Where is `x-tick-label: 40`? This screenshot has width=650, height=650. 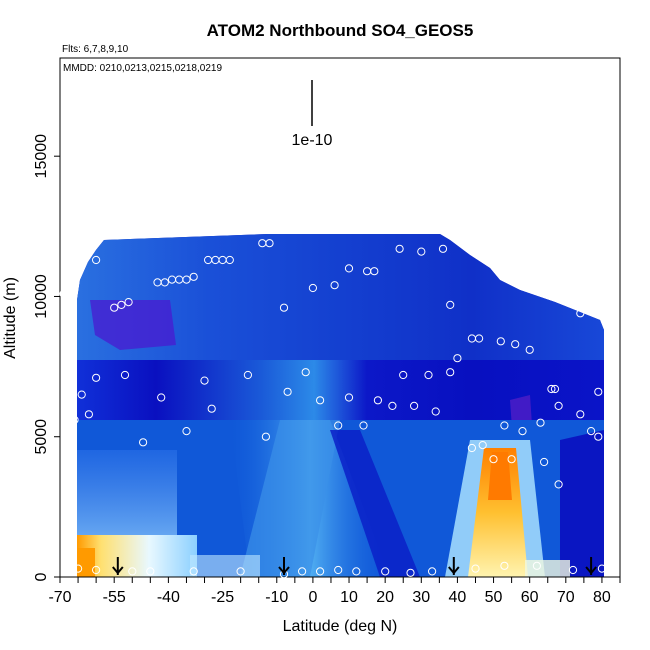
x-tick-label: 40 is located at coordinates (458, 597).